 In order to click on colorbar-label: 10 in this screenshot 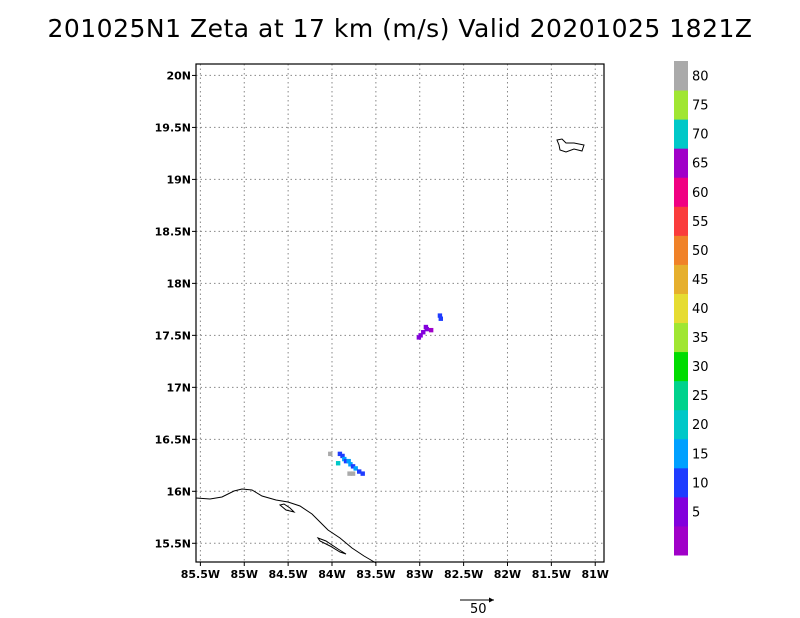, I will do `click(700, 483)`.